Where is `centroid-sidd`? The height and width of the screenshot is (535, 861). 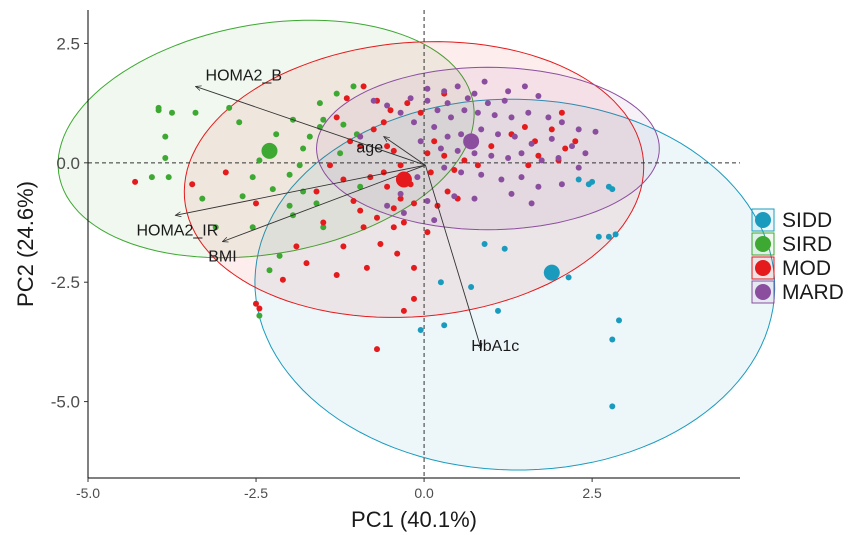
centroid-sidd is located at coordinates (551, 272).